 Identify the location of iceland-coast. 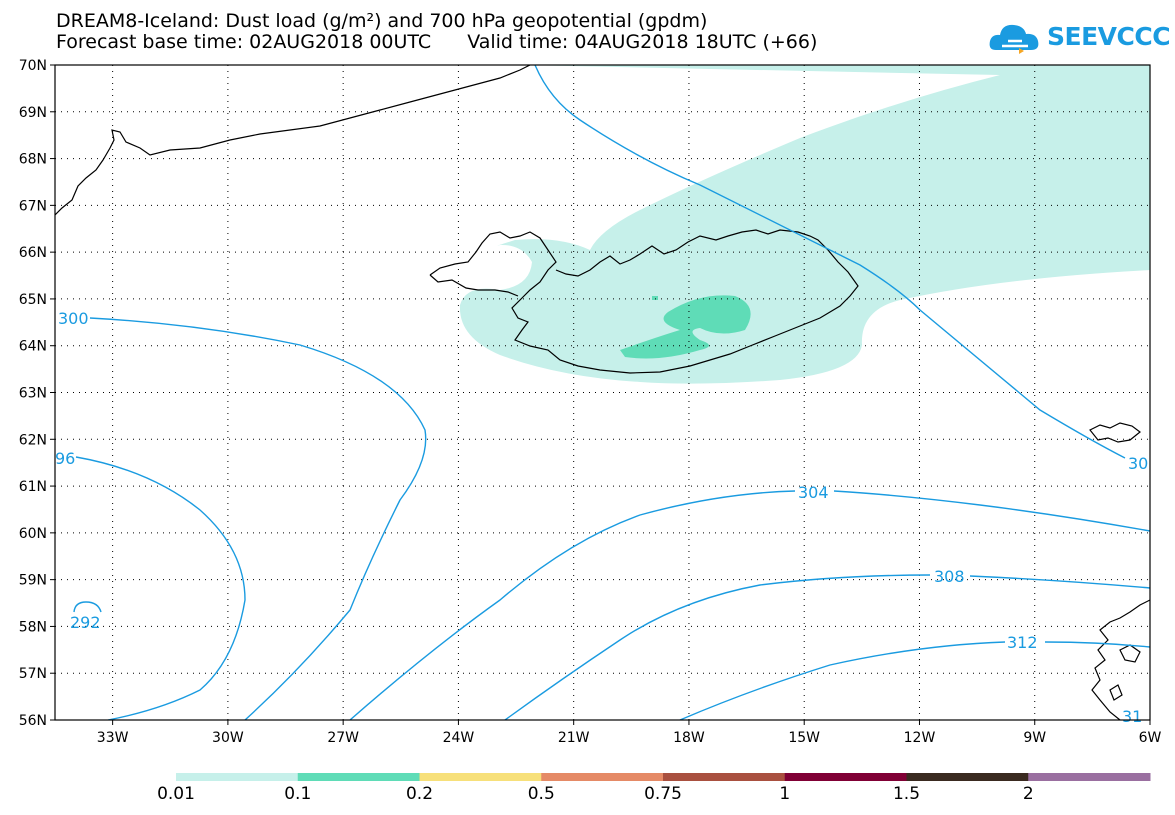
(644, 301).